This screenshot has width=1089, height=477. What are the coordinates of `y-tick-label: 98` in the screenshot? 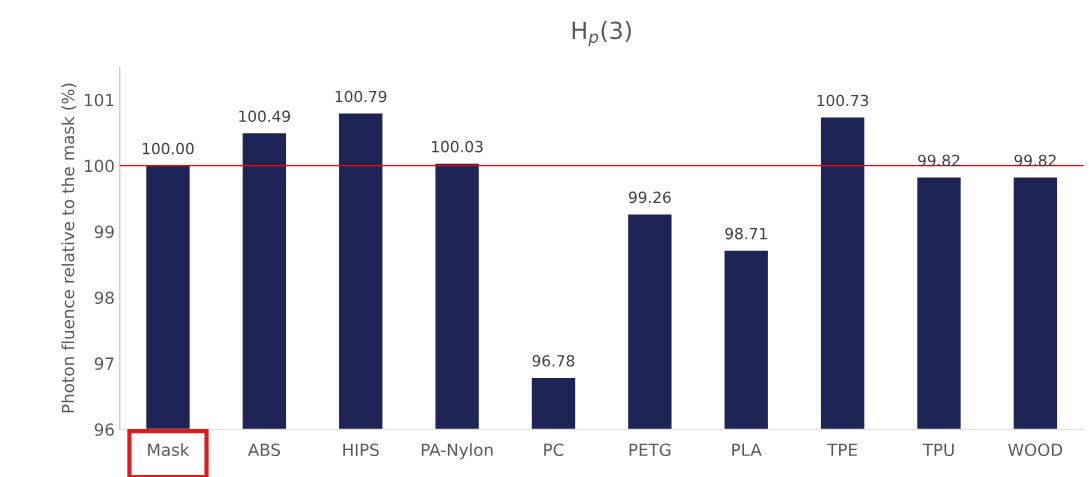 It's located at (104, 298).